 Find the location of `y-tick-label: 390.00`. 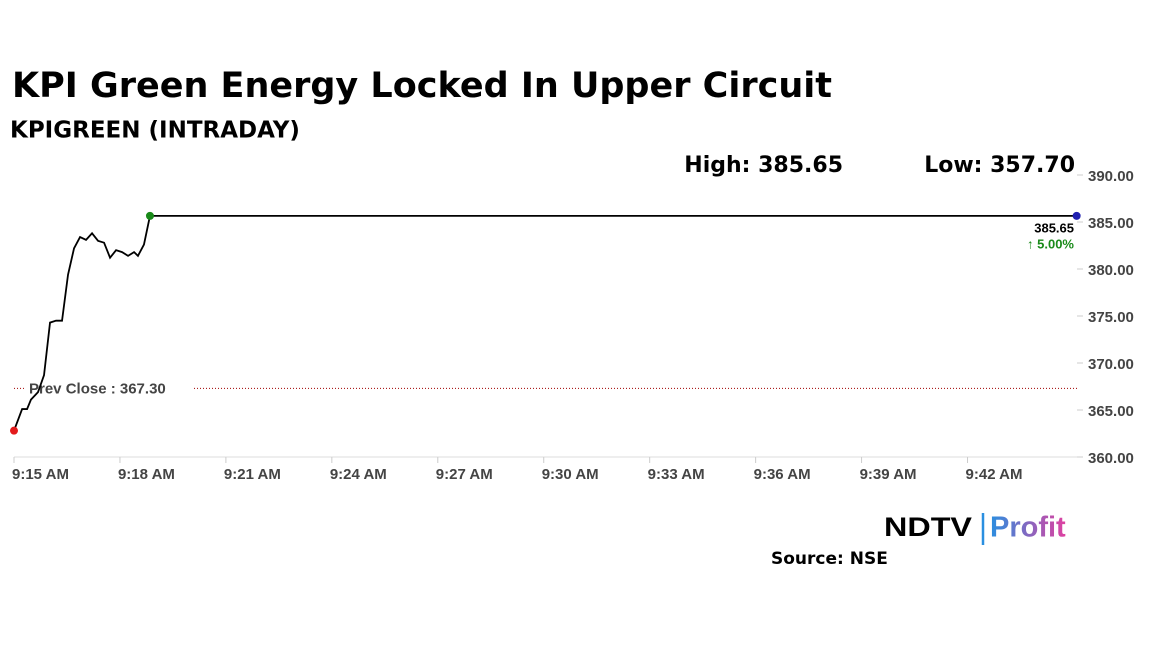

y-tick-label: 390.00 is located at coordinates (1111, 176).